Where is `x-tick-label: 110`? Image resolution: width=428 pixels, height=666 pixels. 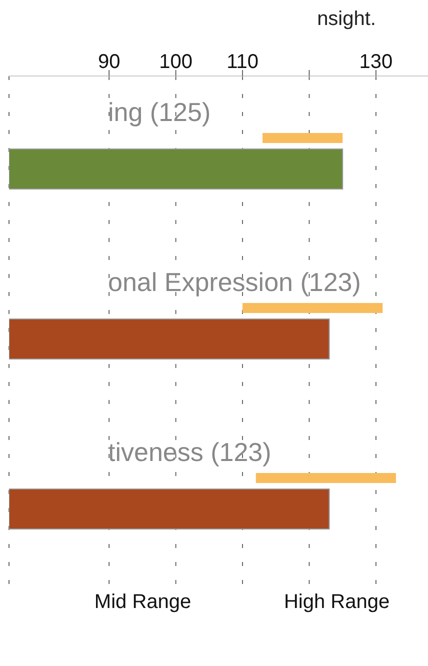 x-tick-label: 110 is located at coordinates (242, 62).